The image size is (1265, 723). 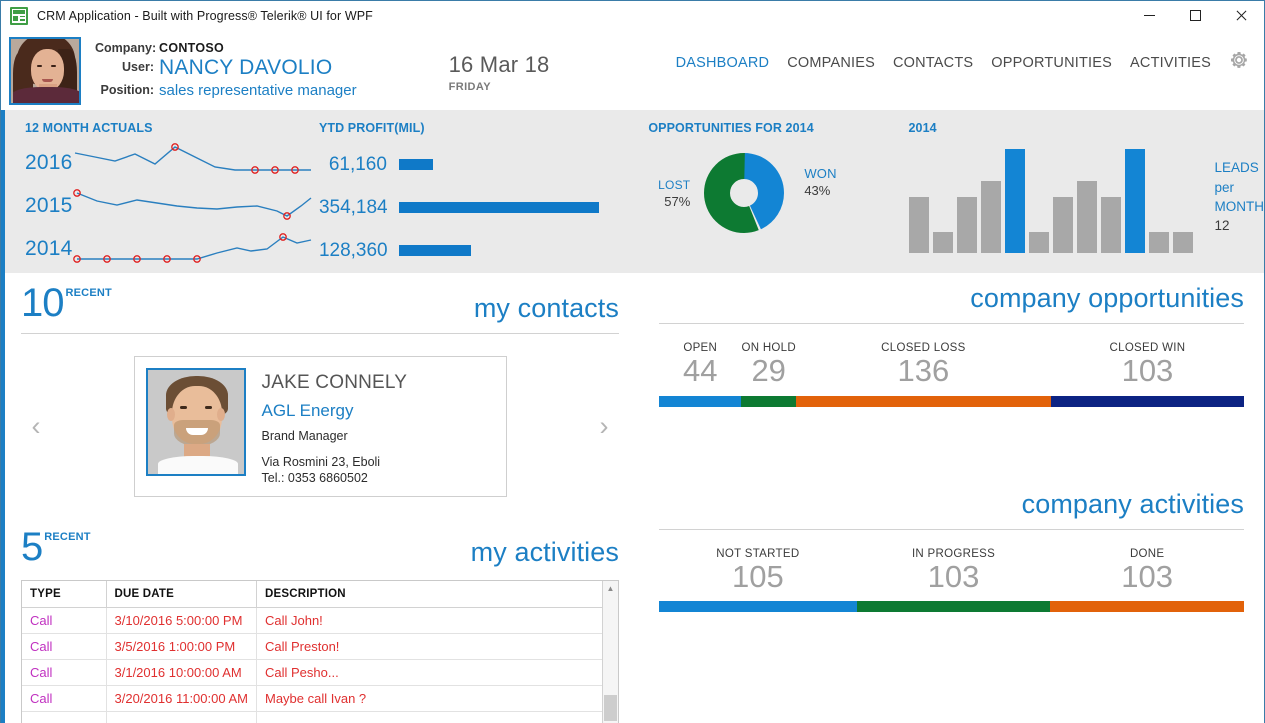 I want to click on sparkline-row: 2015, so click(x=169, y=205).